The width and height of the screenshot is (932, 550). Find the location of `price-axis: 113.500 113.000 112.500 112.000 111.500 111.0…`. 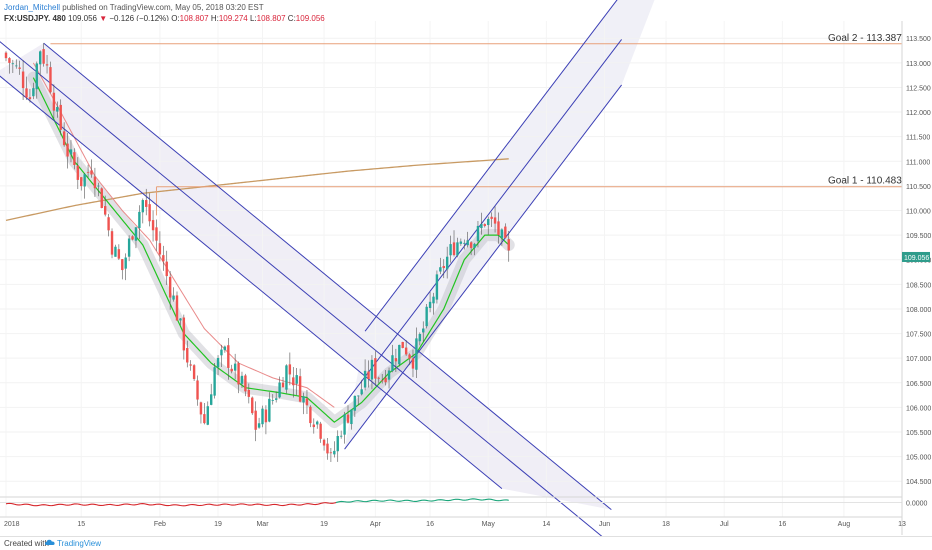

price-axis: 113.500 113.000 112.500 112.000 111.500 111.0… is located at coordinates (916, 278).